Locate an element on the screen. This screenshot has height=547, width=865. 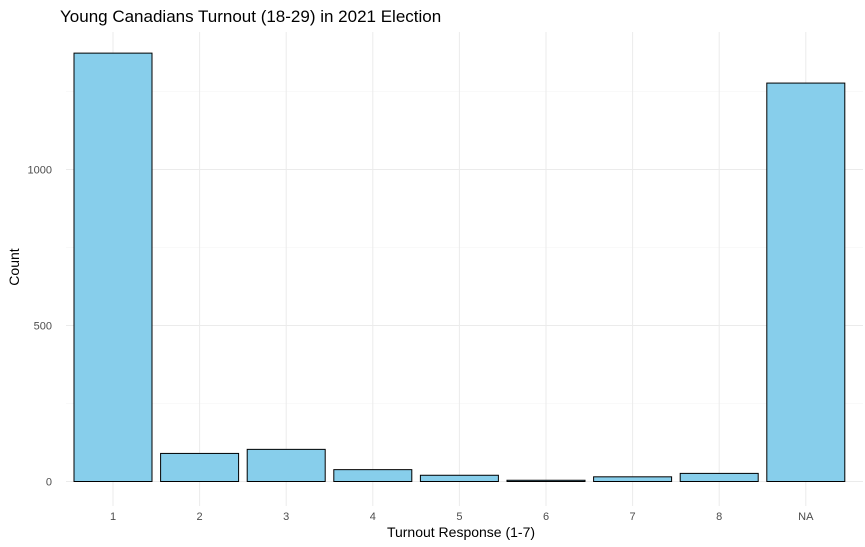
x-tick-label: 4 is located at coordinates (373, 517).